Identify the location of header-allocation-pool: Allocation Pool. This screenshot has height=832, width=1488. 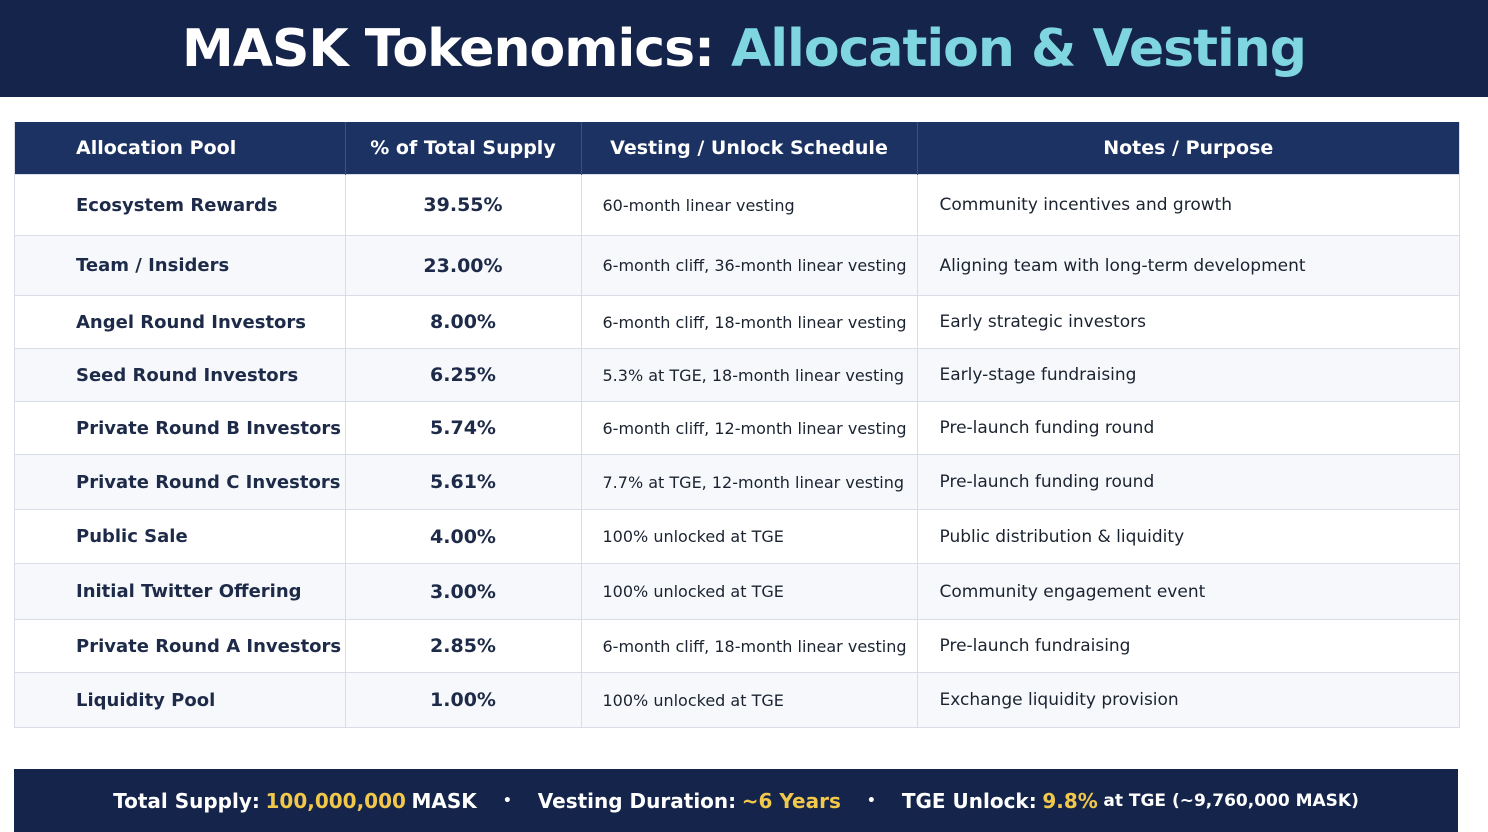
(180, 148).